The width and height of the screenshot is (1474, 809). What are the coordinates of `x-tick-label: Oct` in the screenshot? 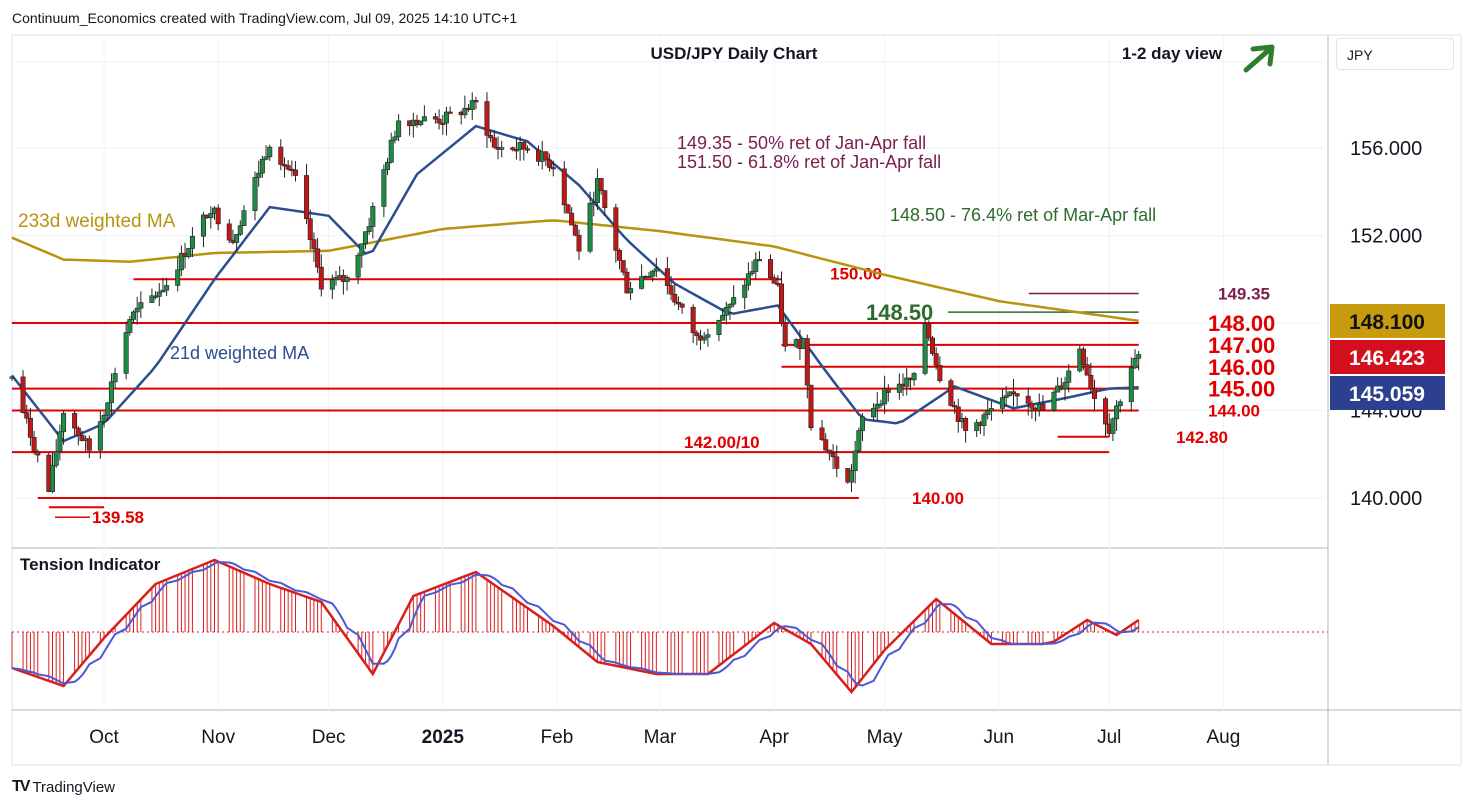 It's located at (104, 737).